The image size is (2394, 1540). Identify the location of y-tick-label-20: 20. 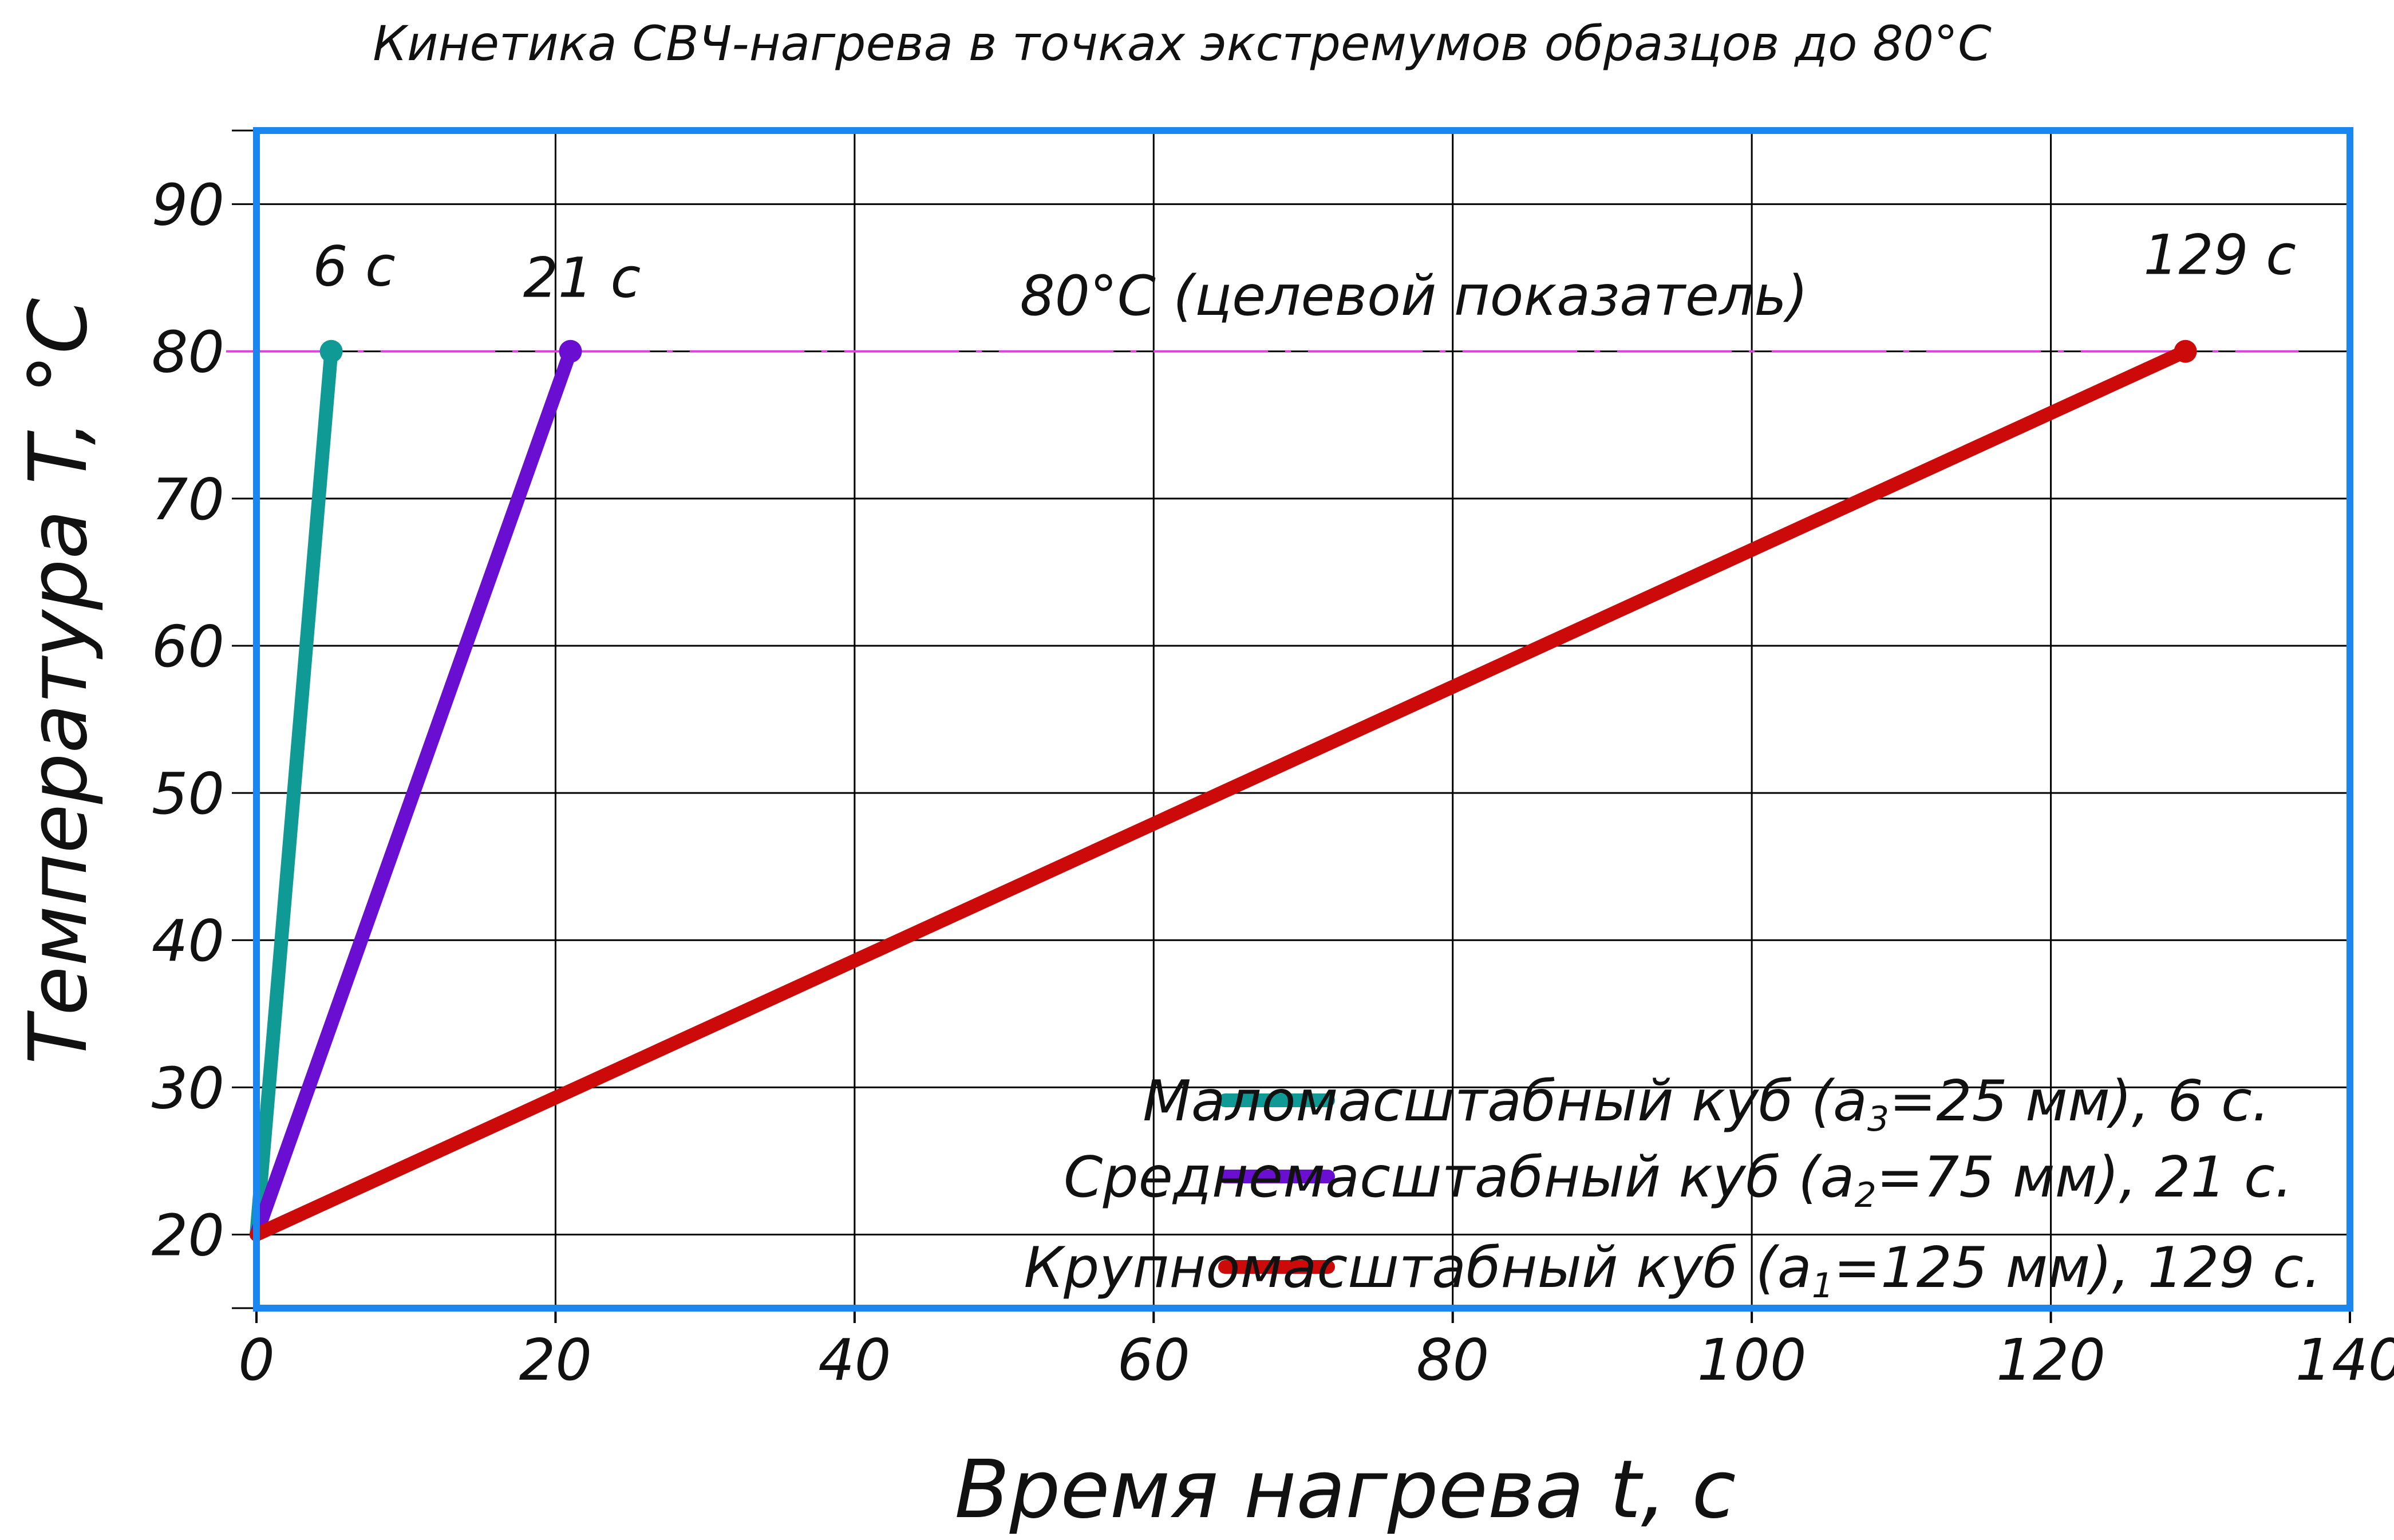
(188, 1235).